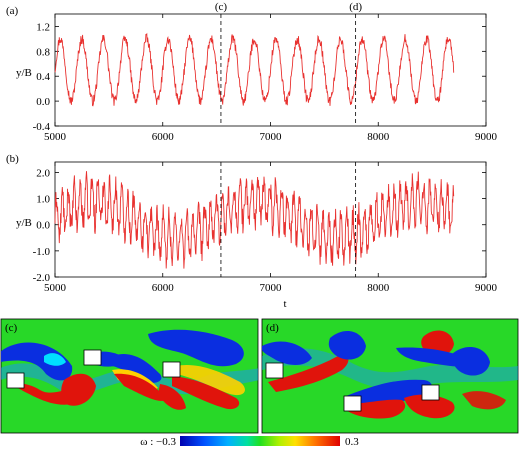  I want to click on square-cylinder-c3, so click(171, 369).